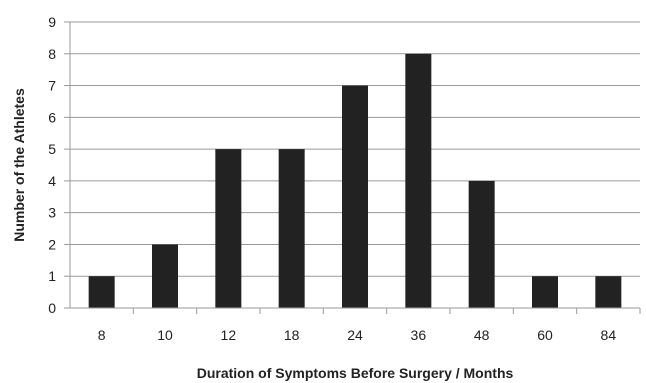 This screenshot has width=646, height=383. What do you see at coordinates (52, 86) in the screenshot?
I see `y-tick-label: 7` at bounding box center [52, 86].